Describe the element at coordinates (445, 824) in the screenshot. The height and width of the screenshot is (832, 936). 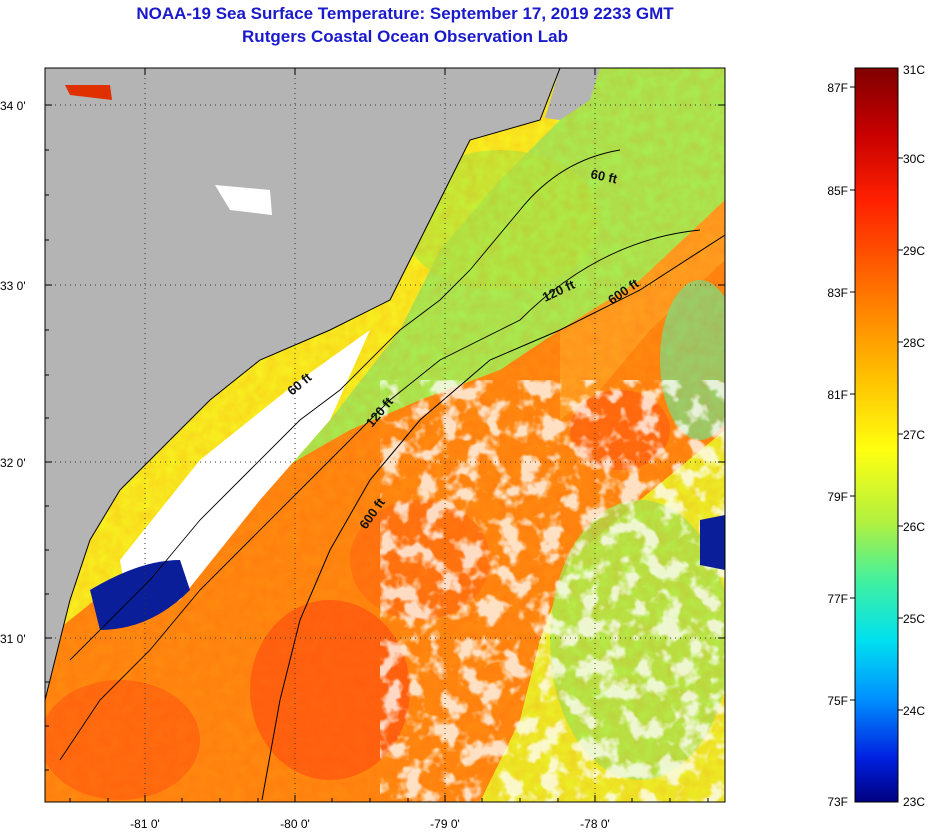
I see `lon-label: -79 0'` at that location.